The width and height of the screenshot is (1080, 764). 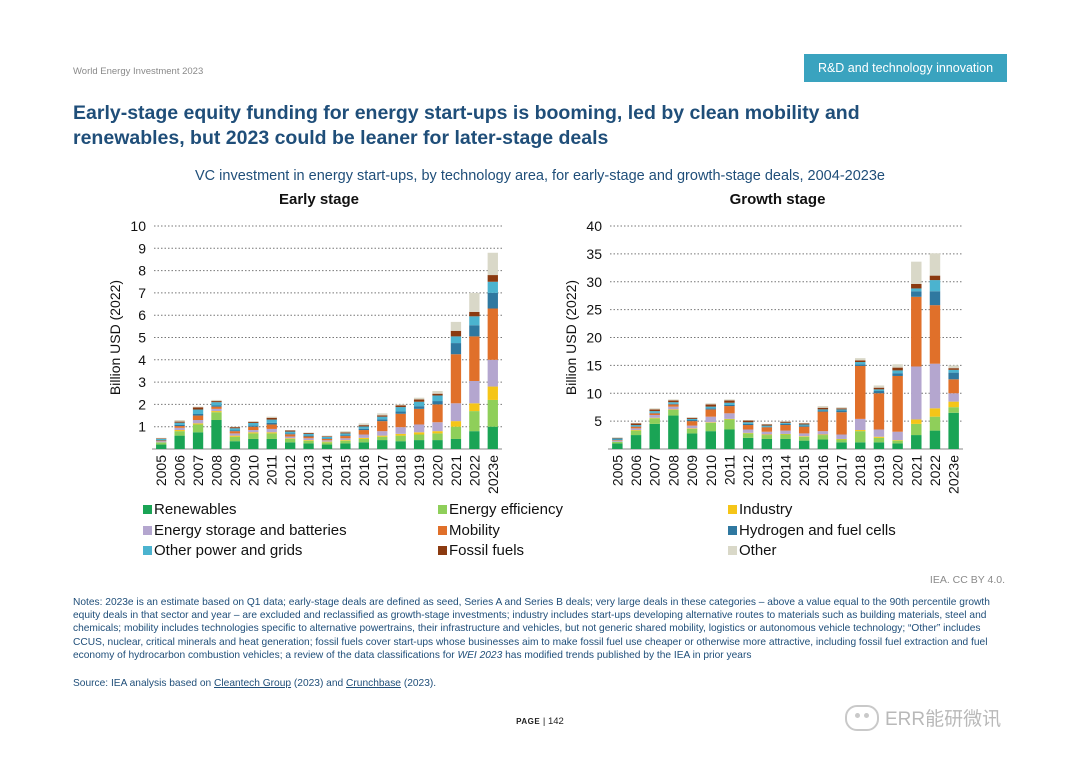 I want to click on chart-title: Growth stage, so click(x=778, y=199).